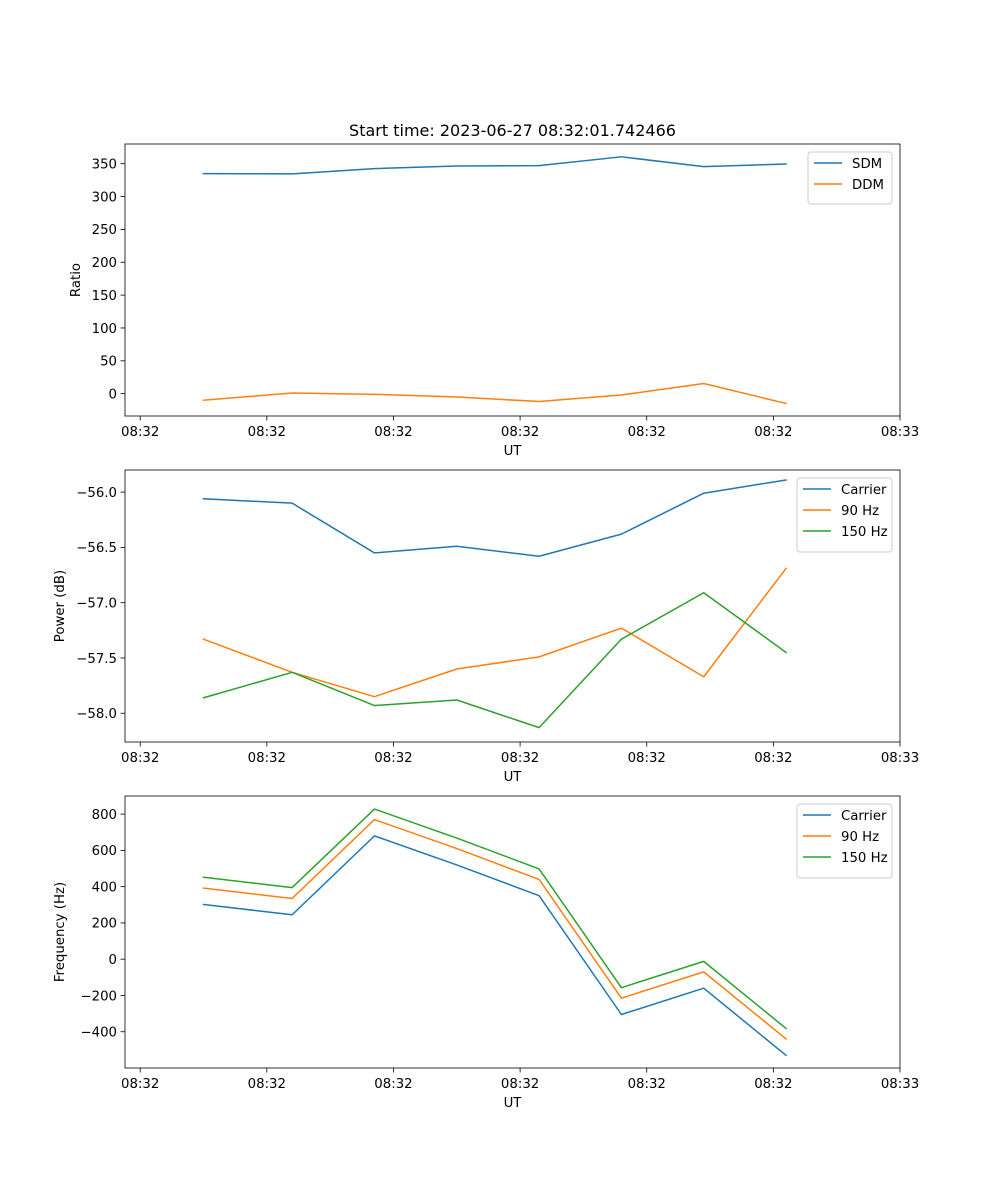 Image resolution: width=1000 pixels, height=1200 pixels. I want to click on y-tick-label: 50, so click(108, 362).